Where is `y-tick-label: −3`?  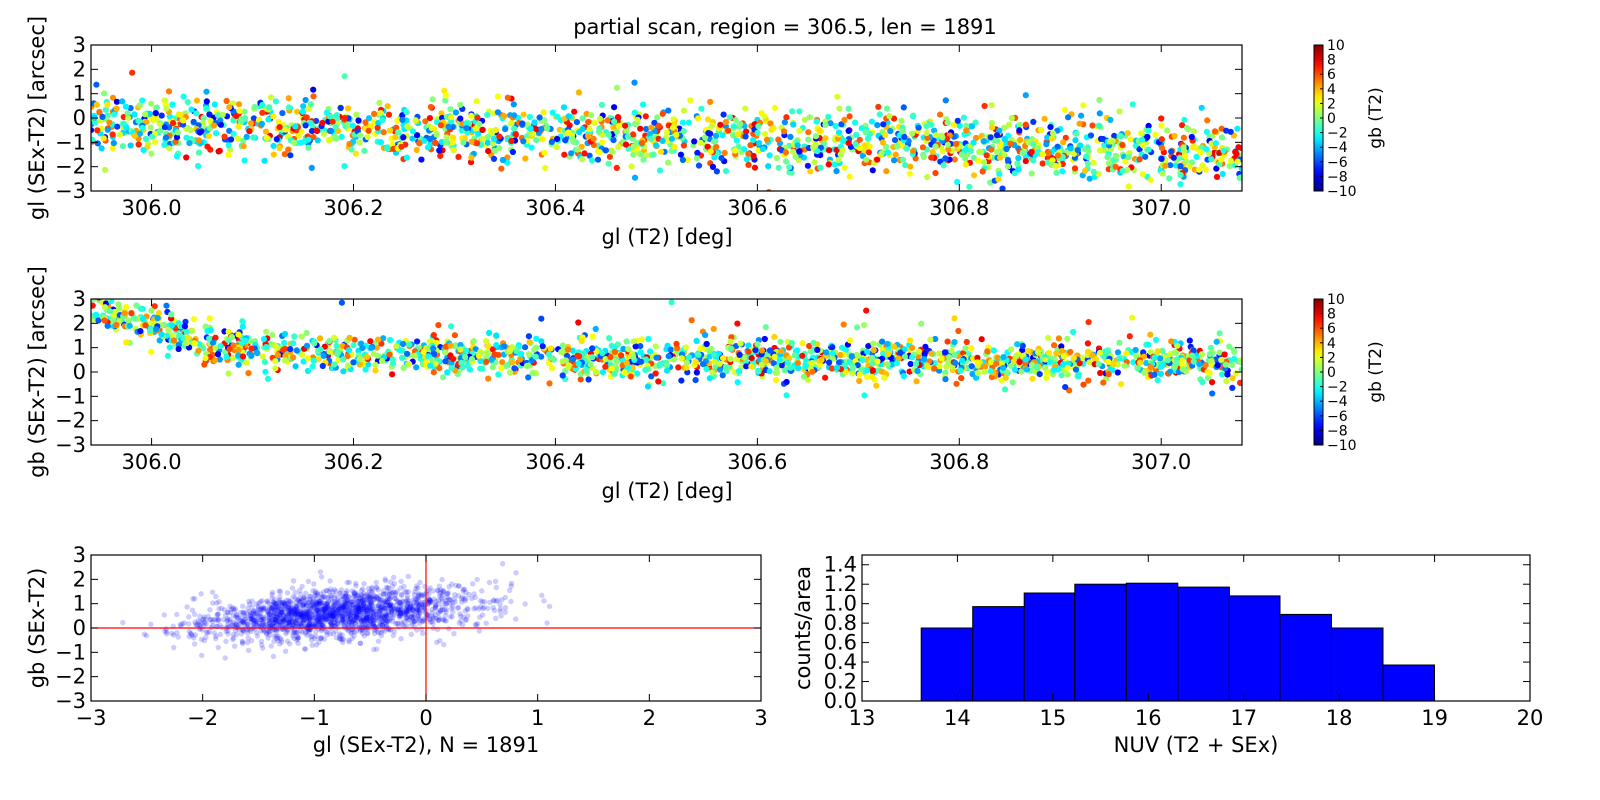 y-tick-label: −3 is located at coordinates (70, 445).